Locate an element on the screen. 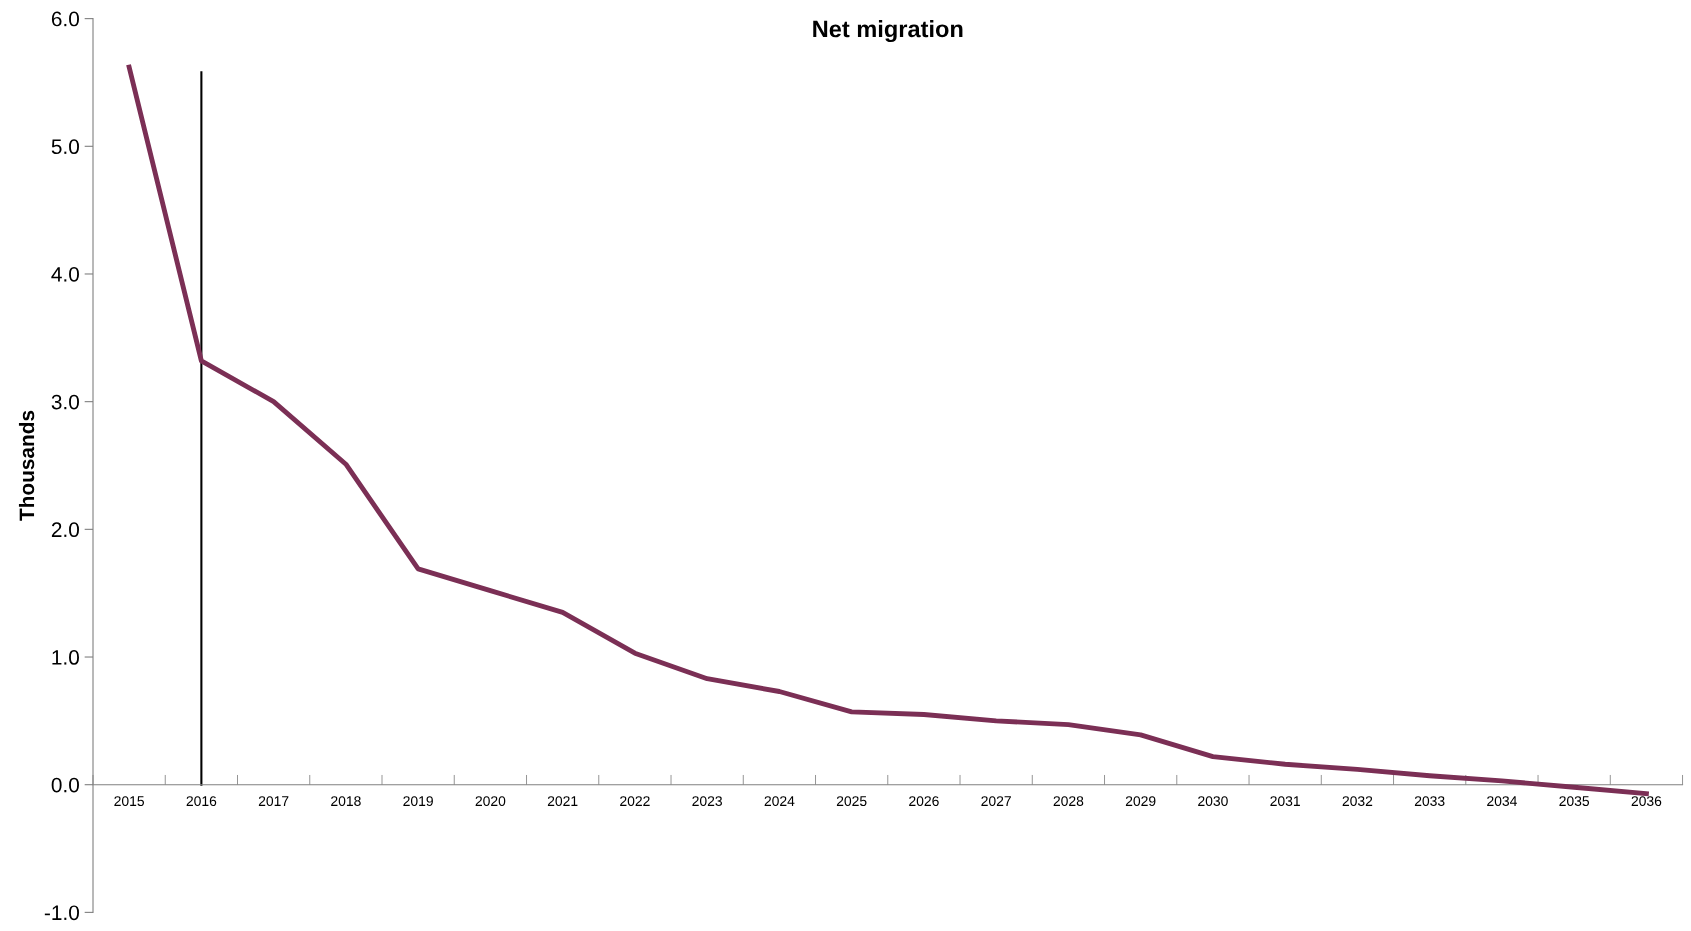 This screenshot has height=931, width=1691. x-tick-label: 2024 is located at coordinates (779, 801).